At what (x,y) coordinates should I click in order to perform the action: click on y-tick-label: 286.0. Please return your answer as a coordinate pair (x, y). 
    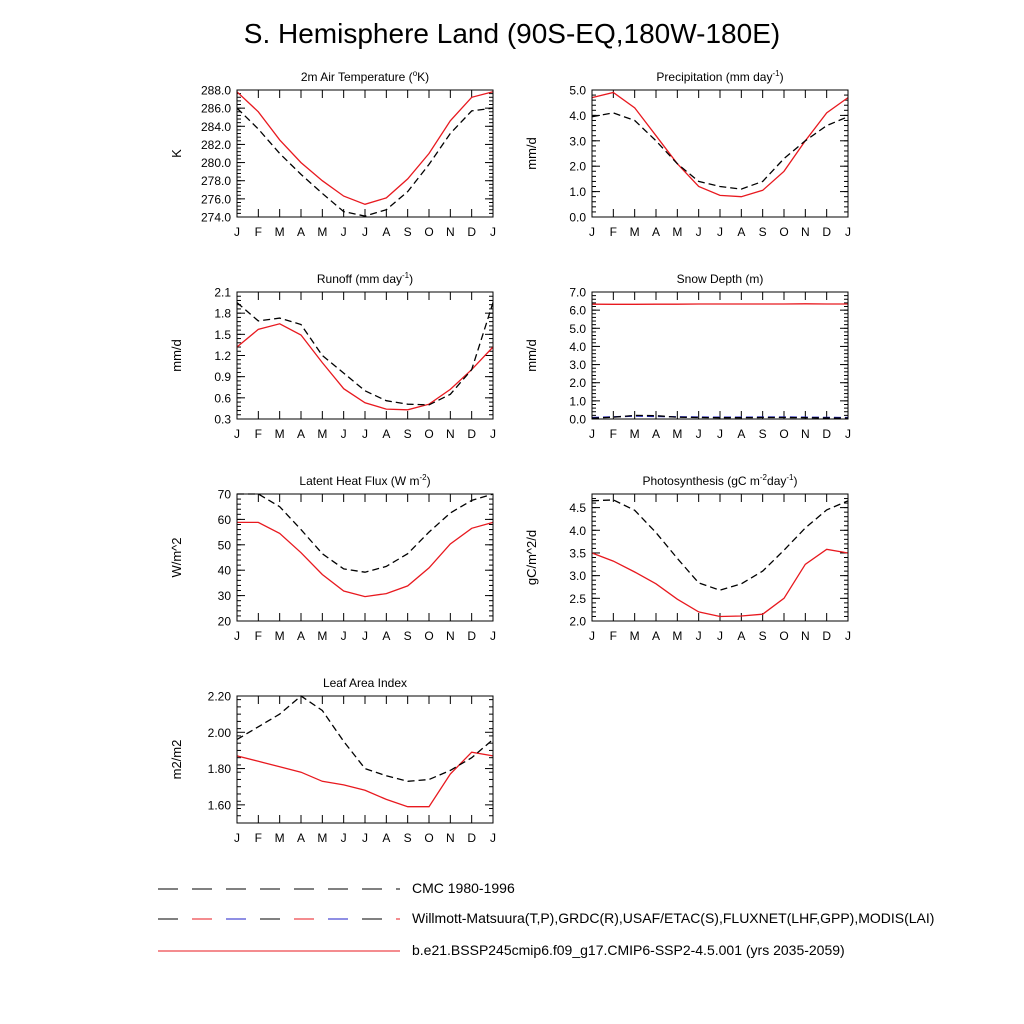
    Looking at the image, I should click on (216, 109).